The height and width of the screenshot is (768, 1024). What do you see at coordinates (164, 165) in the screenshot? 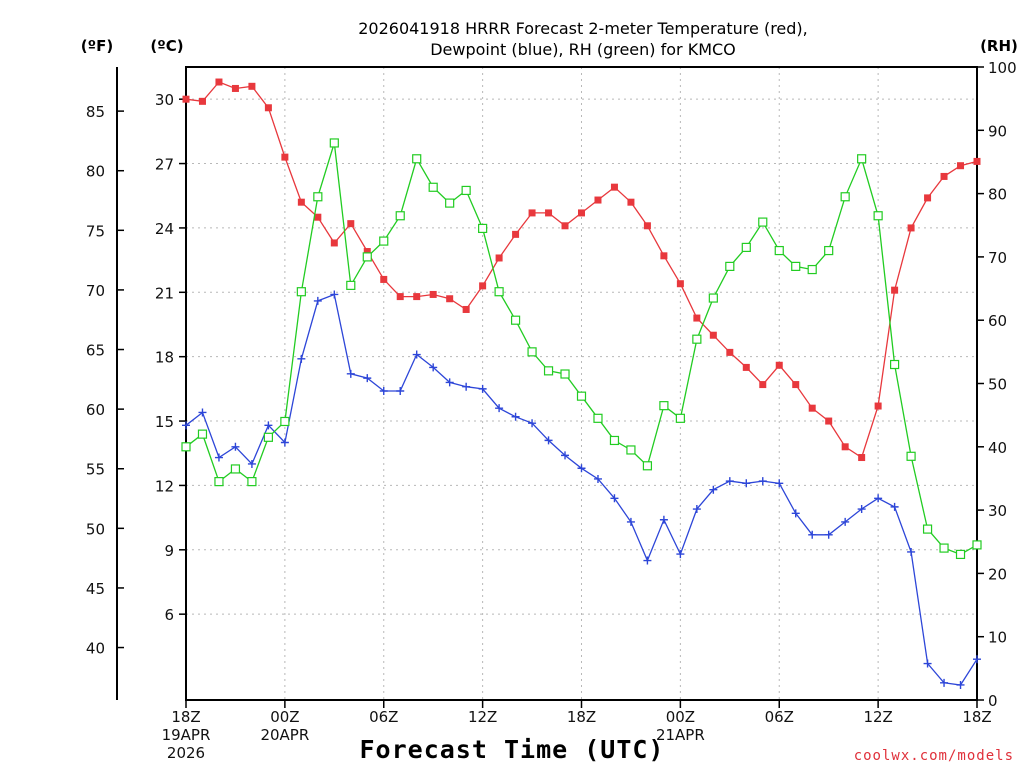
I see `c-tick-label: 27` at bounding box center [164, 165].